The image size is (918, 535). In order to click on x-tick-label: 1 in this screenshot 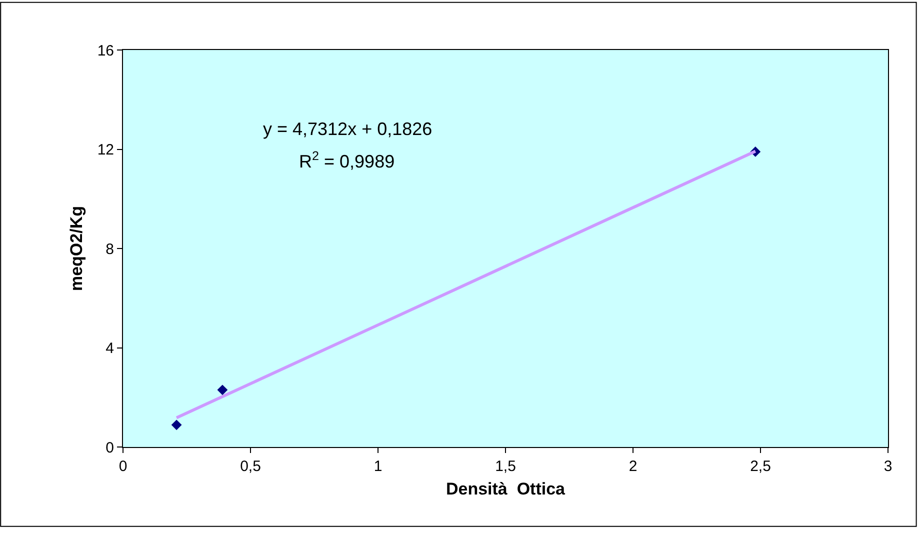, I will do `click(378, 466)`.